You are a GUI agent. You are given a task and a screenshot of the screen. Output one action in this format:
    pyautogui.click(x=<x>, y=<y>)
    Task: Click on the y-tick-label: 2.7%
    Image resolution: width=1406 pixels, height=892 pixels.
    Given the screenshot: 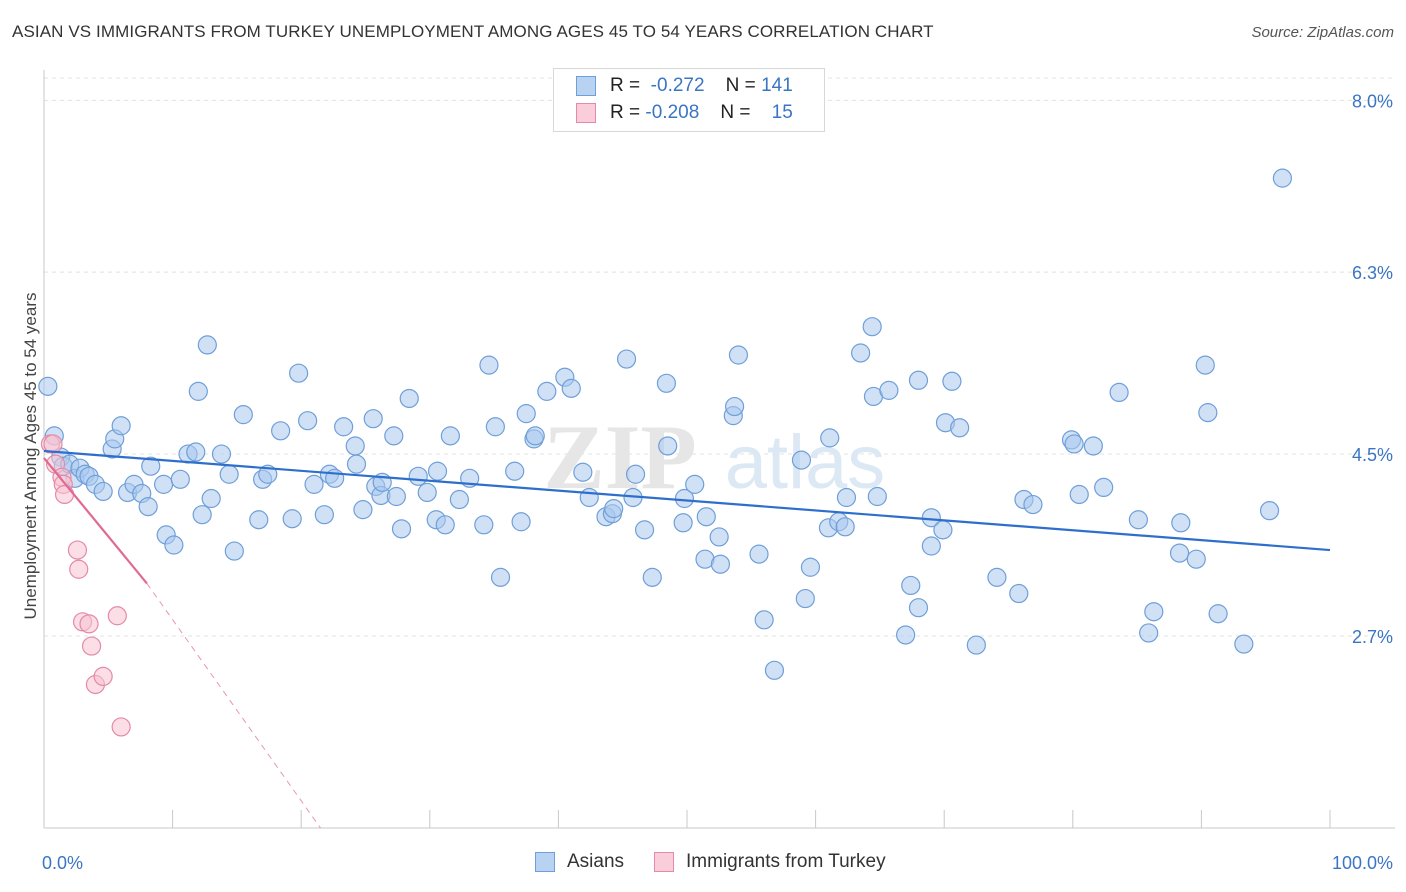 What is the action you would take?
    pyautogui.click(x=1372, y=637)
    